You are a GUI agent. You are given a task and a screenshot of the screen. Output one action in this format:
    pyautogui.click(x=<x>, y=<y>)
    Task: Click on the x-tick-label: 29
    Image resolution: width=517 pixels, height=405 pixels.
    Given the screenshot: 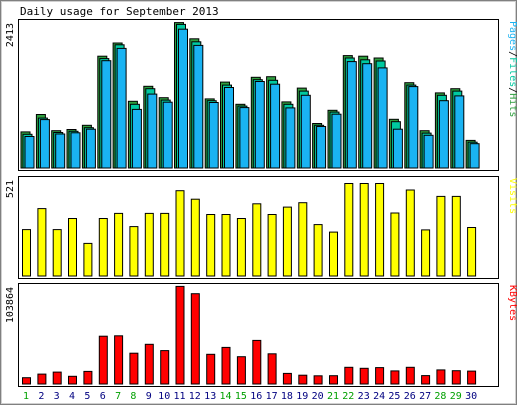 What is the action you would take?
    pyautogui.click(x=456, y=396)
    